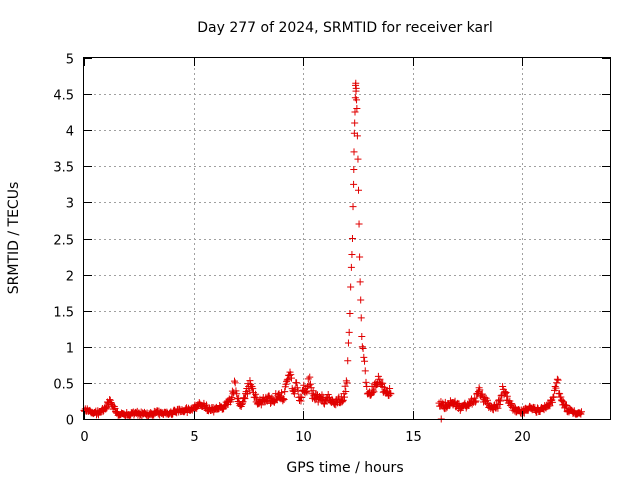  What do you see at coordinates (413, 437) in the screenshot?
I see `x-tick-label: 15` at bounding box center [413, 437].